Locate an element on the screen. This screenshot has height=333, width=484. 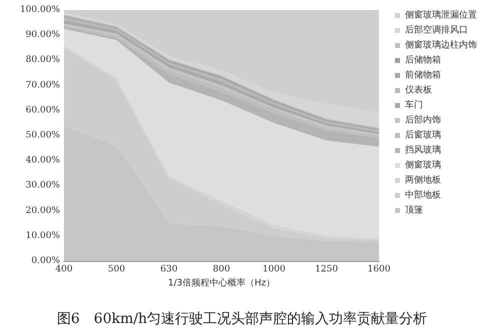
legend-label: 车门 is located at coordinates (414, 105).